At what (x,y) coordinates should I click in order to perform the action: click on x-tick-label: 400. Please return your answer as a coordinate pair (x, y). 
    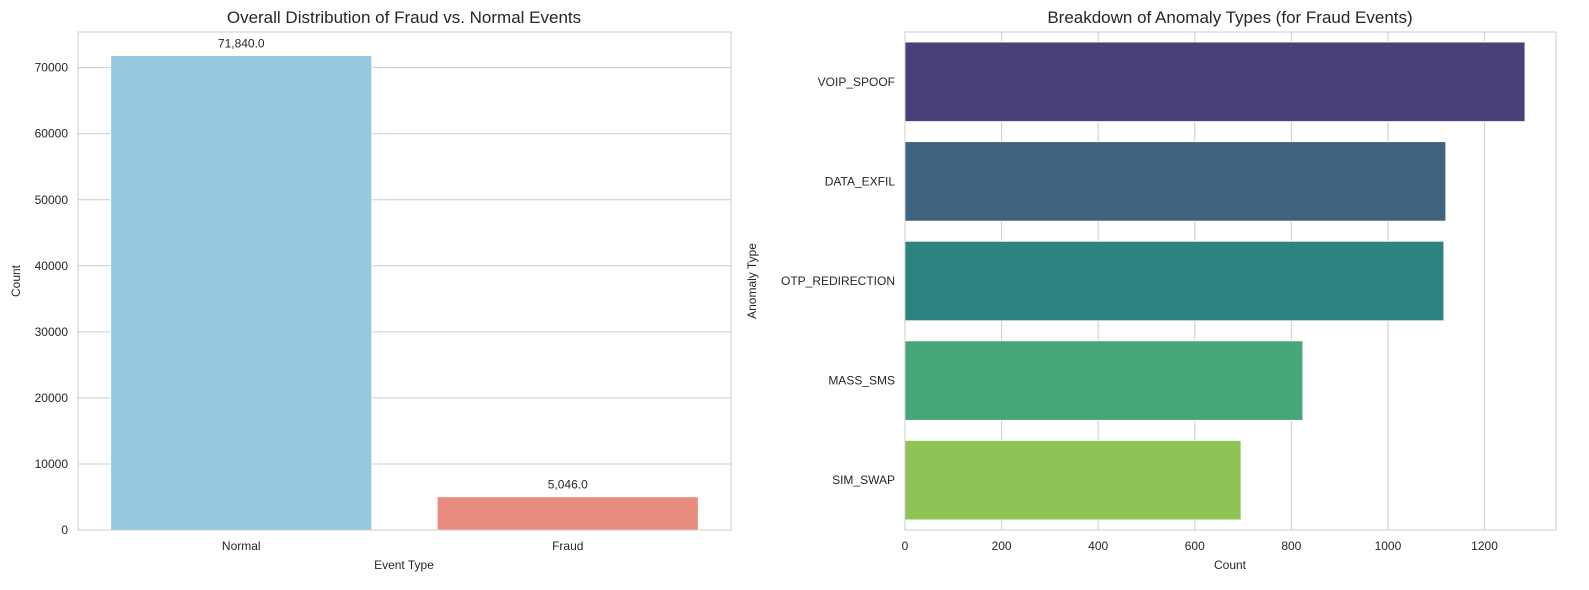
    Looking at the image, I should click on (1098, 546).